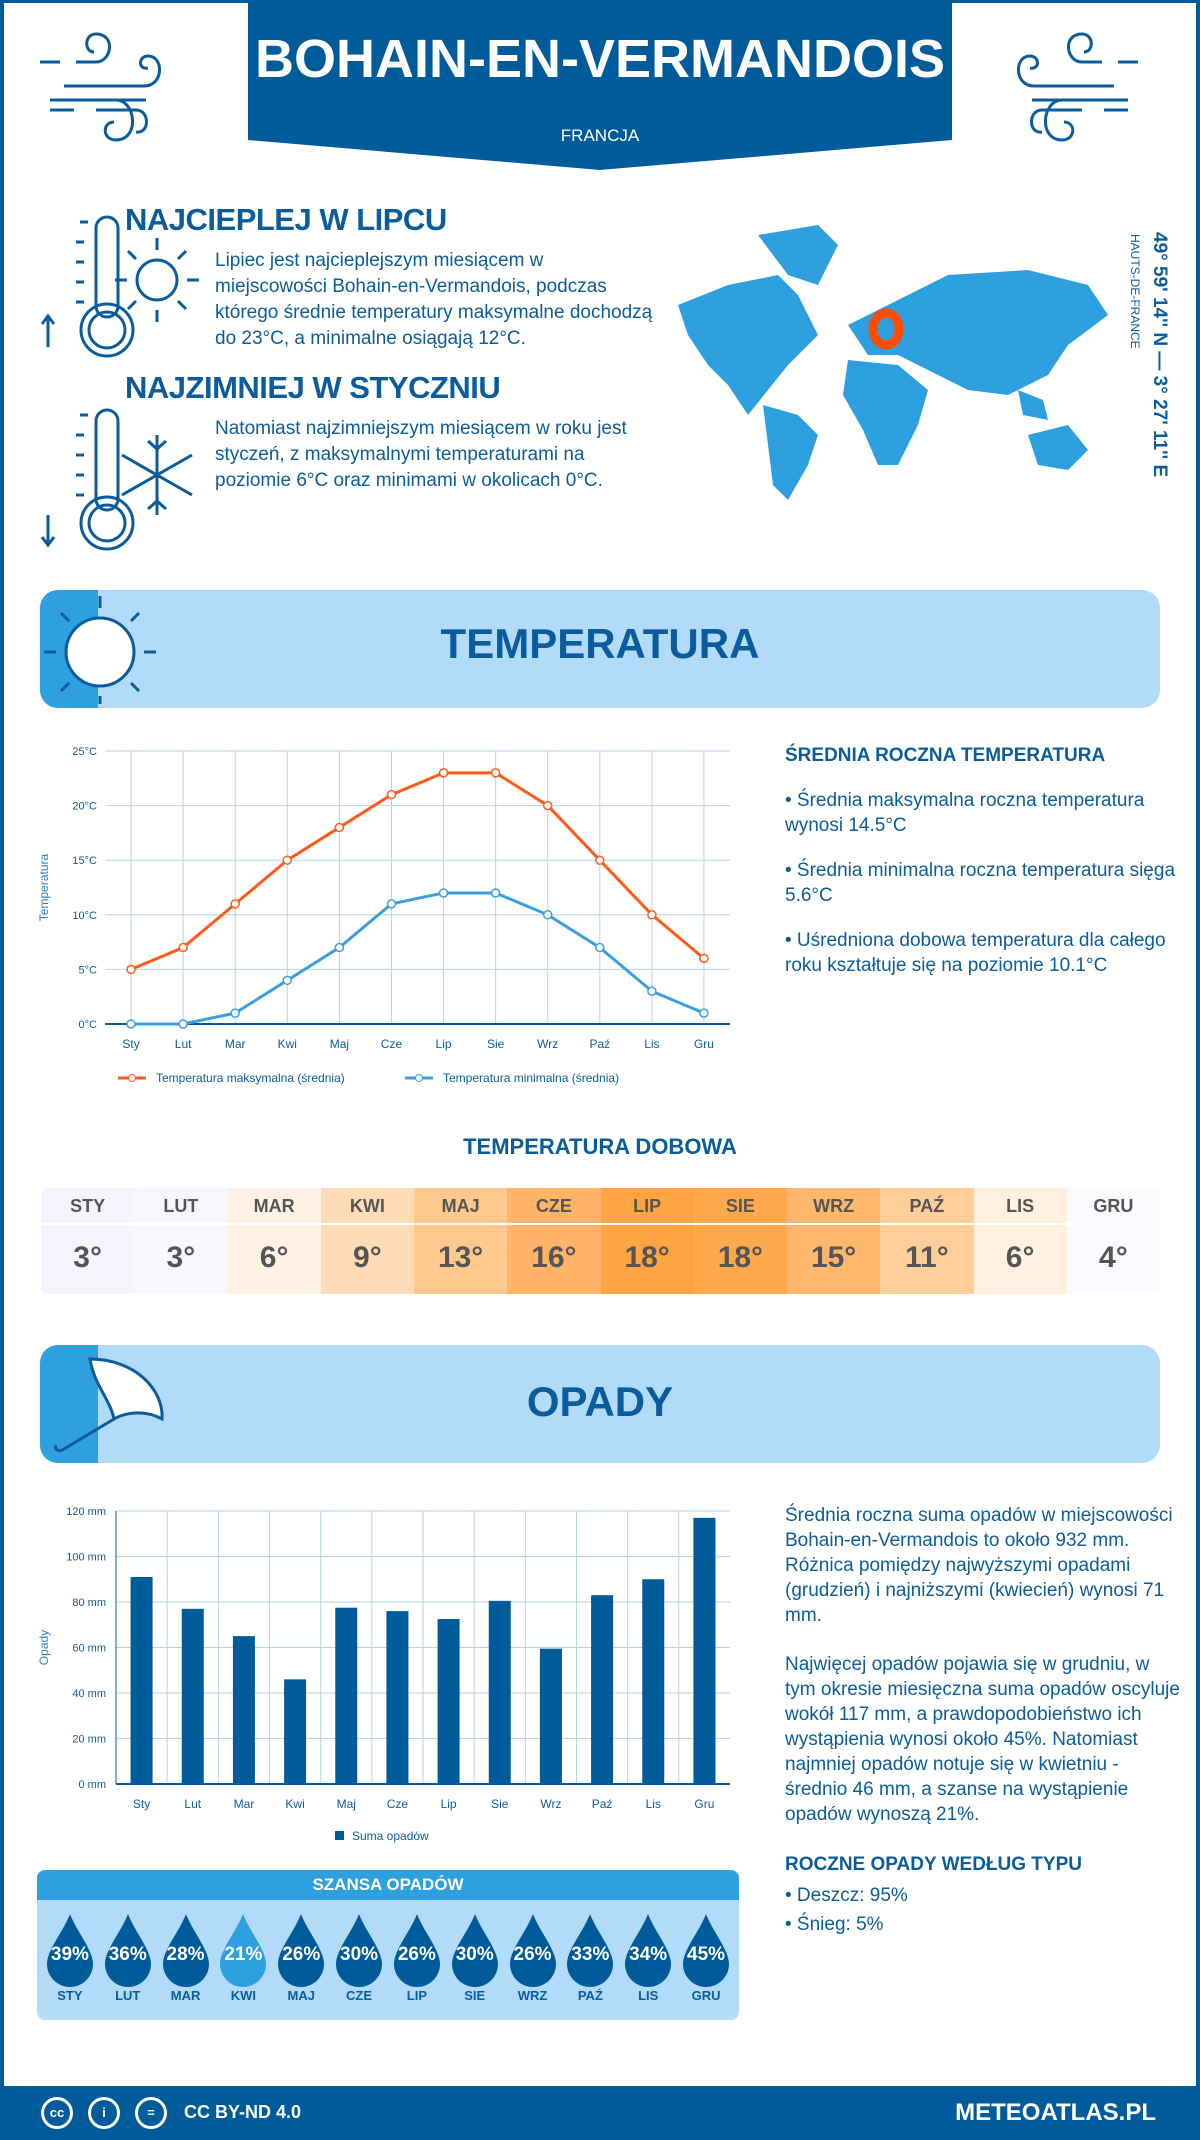  Describe the element at coordinates (339, 1835) in the screenshot. I see `legend-swatch` at that location.